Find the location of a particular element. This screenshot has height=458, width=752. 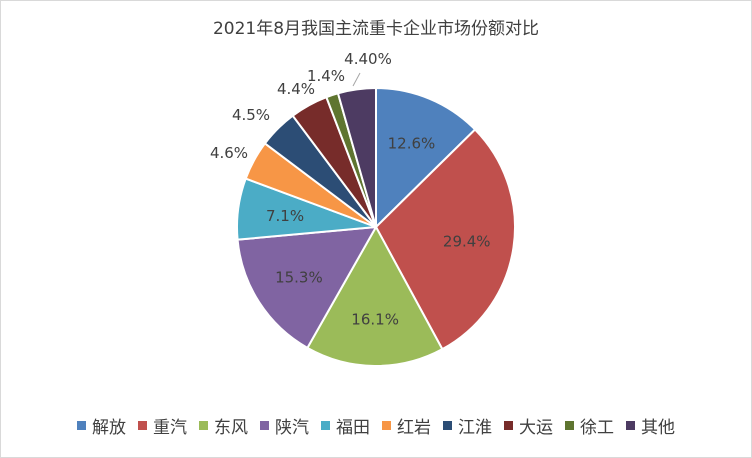

data-label: 16.1% is located at coordinates (375, 320).